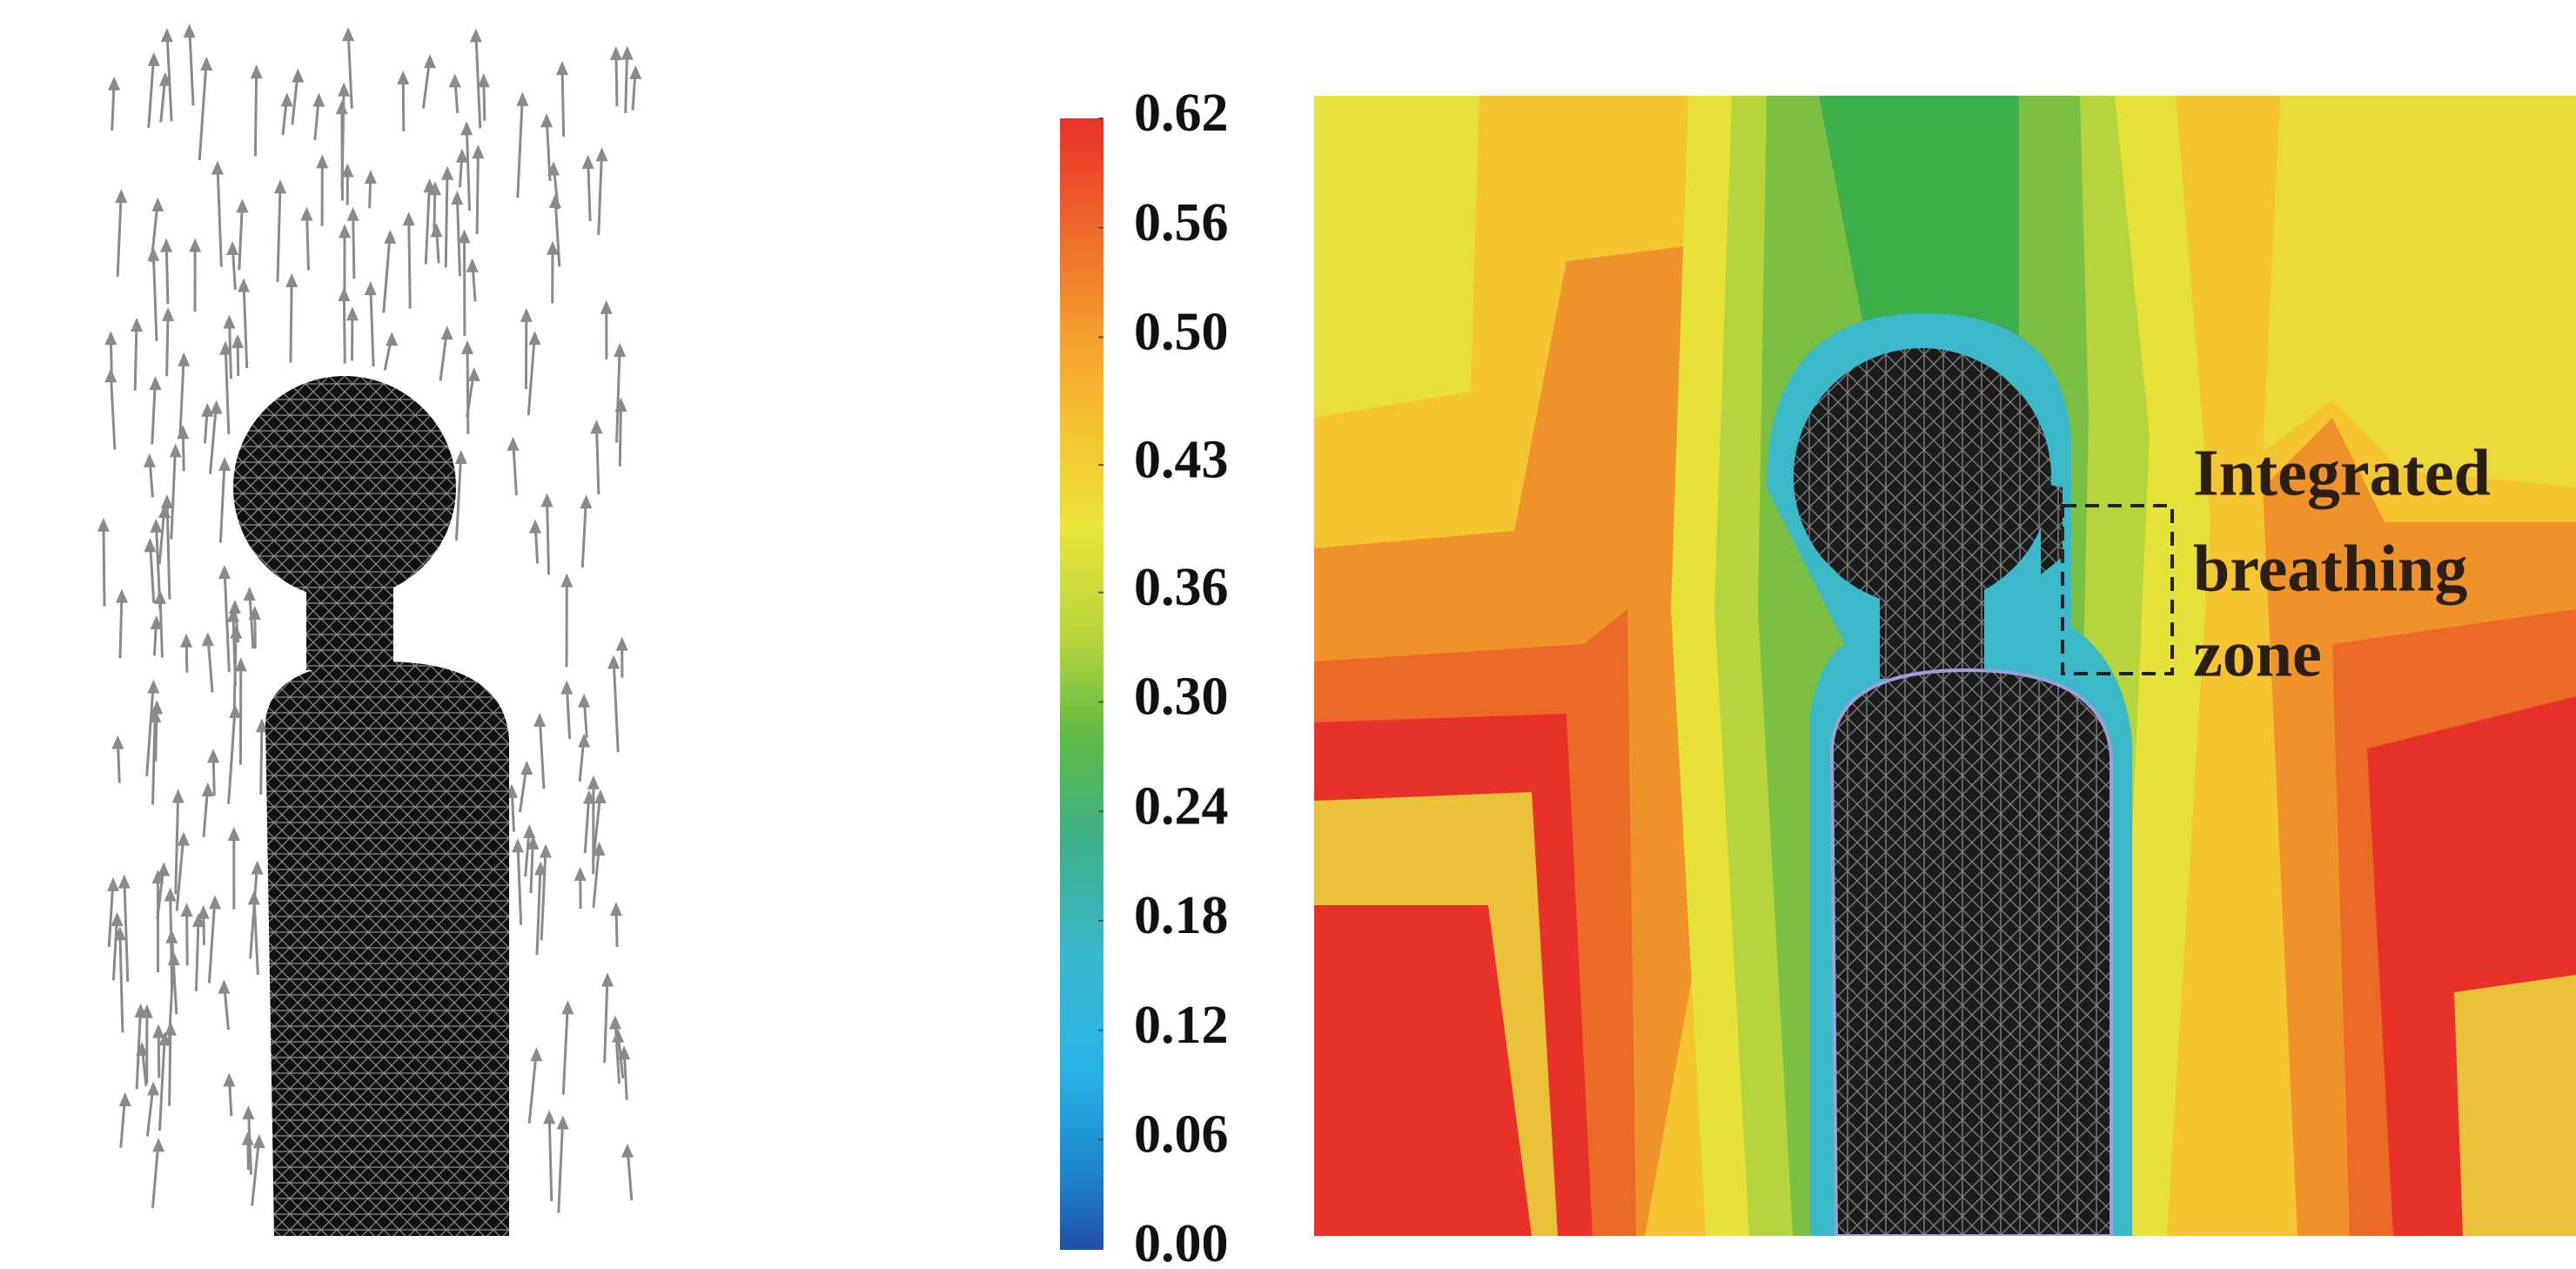  I want to click on colorbar-tick-label: 0.06, so click(1181, 1135).